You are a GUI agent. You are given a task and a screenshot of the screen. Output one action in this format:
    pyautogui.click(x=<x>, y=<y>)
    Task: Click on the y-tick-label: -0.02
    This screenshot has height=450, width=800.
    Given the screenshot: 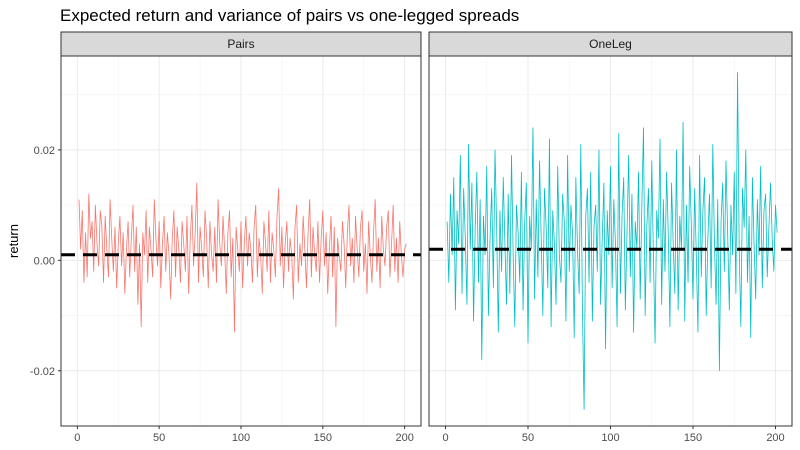 What is the action you would take?
    pyautogui.click(x=42, y=372)
    